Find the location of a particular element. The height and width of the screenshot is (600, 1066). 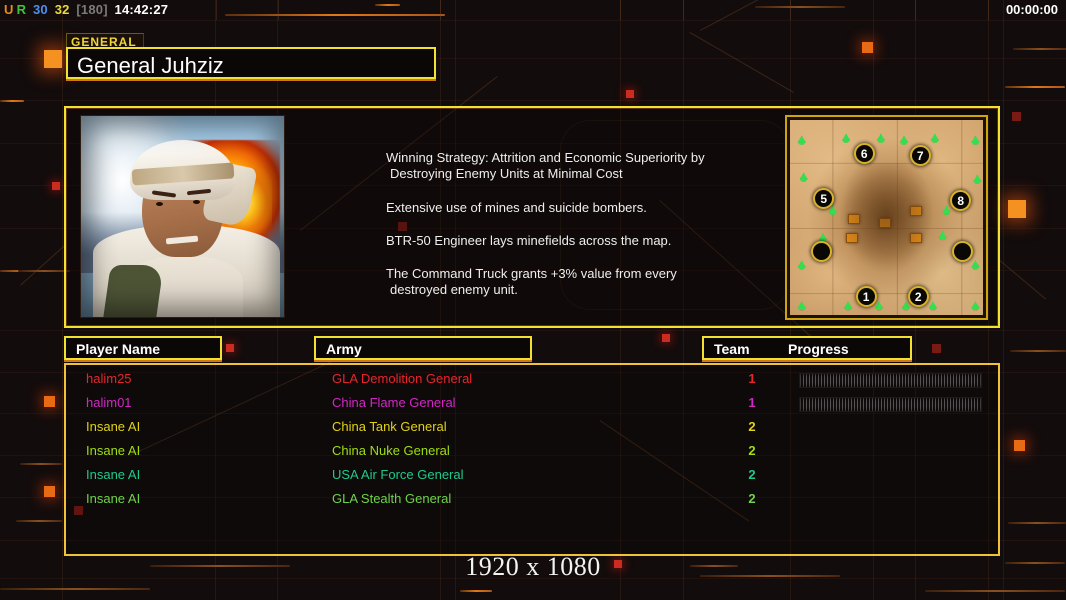

header-team-label: Team is located at coordinates (732, 349).